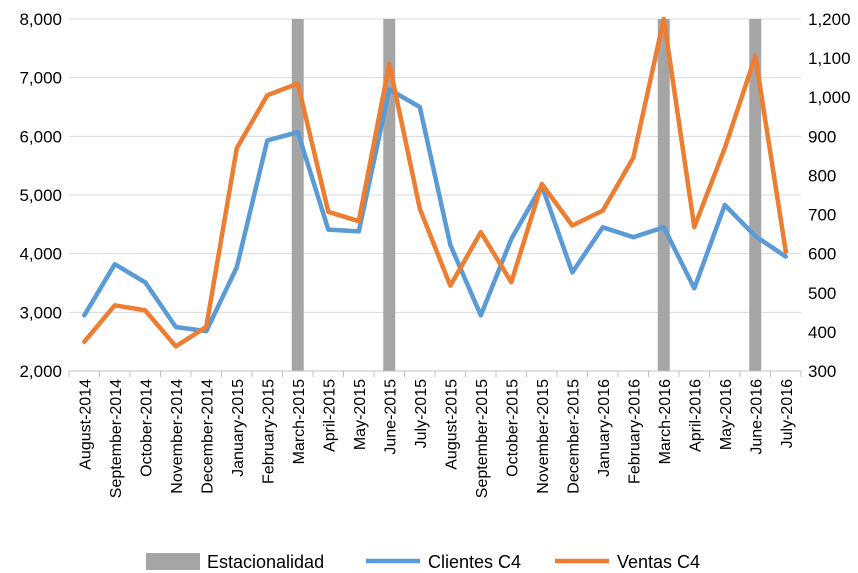 The width and height of the screenshot is (858, 573). I want to click on left-tick-label: 6,000, so click(40, 136).